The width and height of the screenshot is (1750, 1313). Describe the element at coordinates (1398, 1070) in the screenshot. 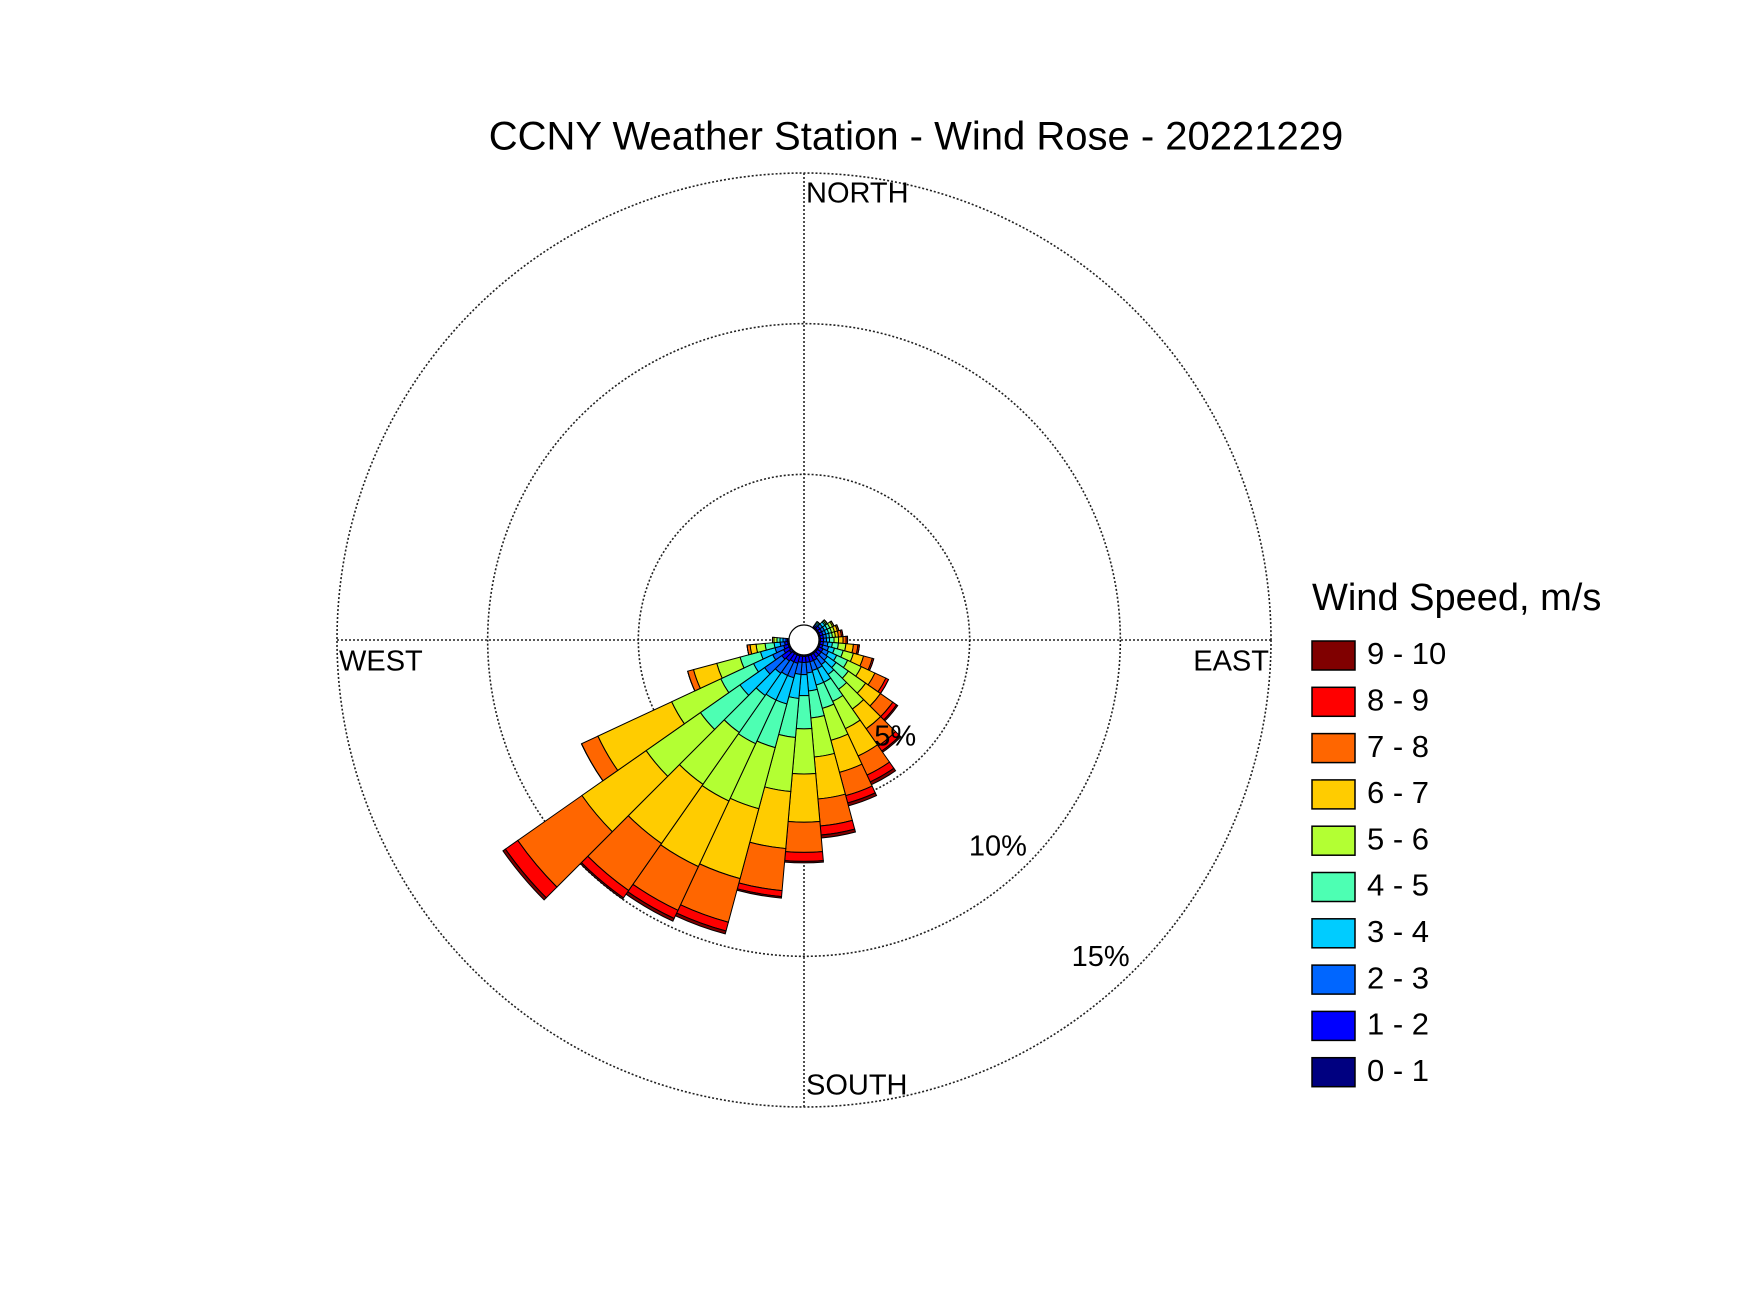

I see `legend-label: 0 - 1` at that location.